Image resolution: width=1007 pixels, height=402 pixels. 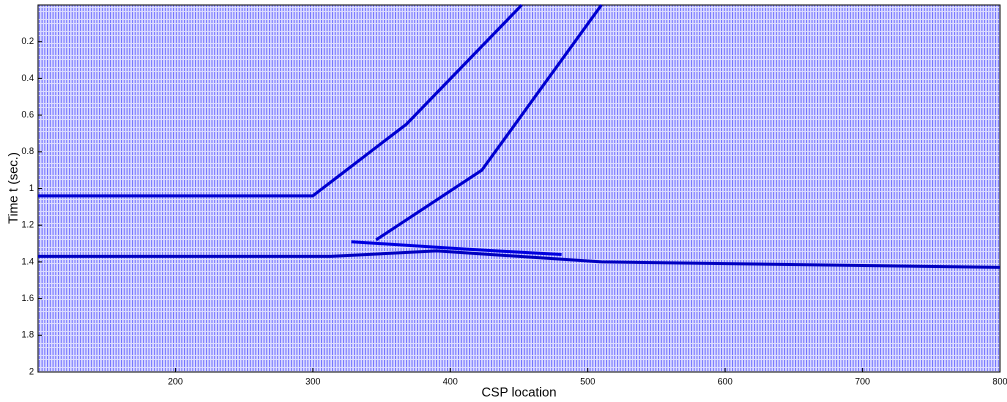 I want to click on x-tick-label: 700, so click(x=862, y=381).